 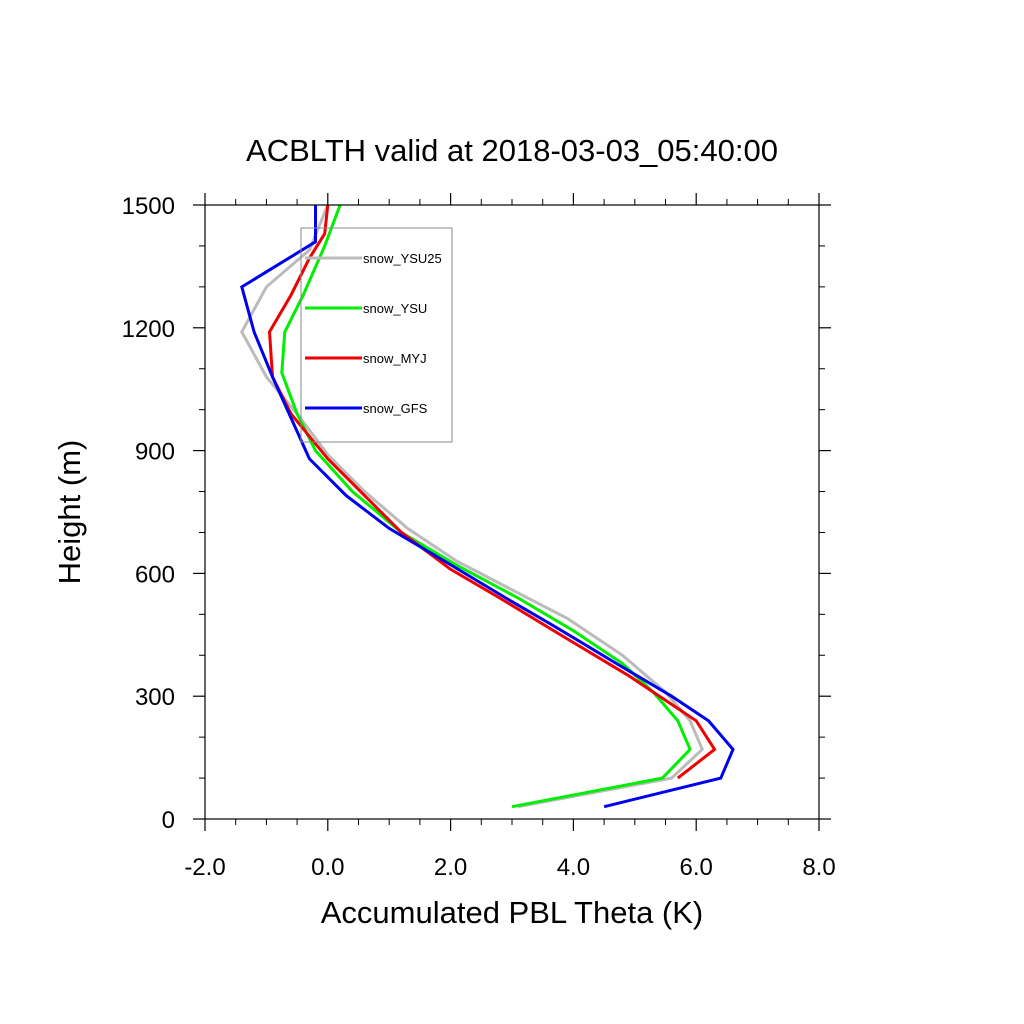 What do you see at coordinates (327, 867) in the screenshot?
I see `x-tick-label: 0.0` at bounding box center [327, 867].